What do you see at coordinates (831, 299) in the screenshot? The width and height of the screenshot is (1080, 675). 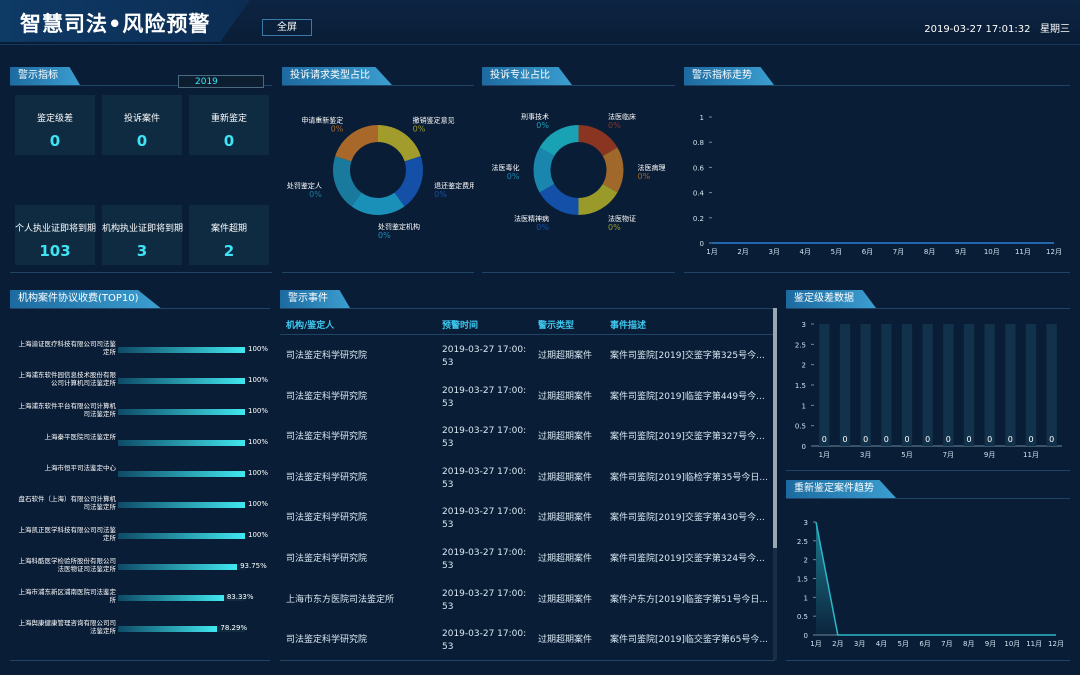 I see `panel-title: 鉴定级差数据` at bounding box center [831, 299].